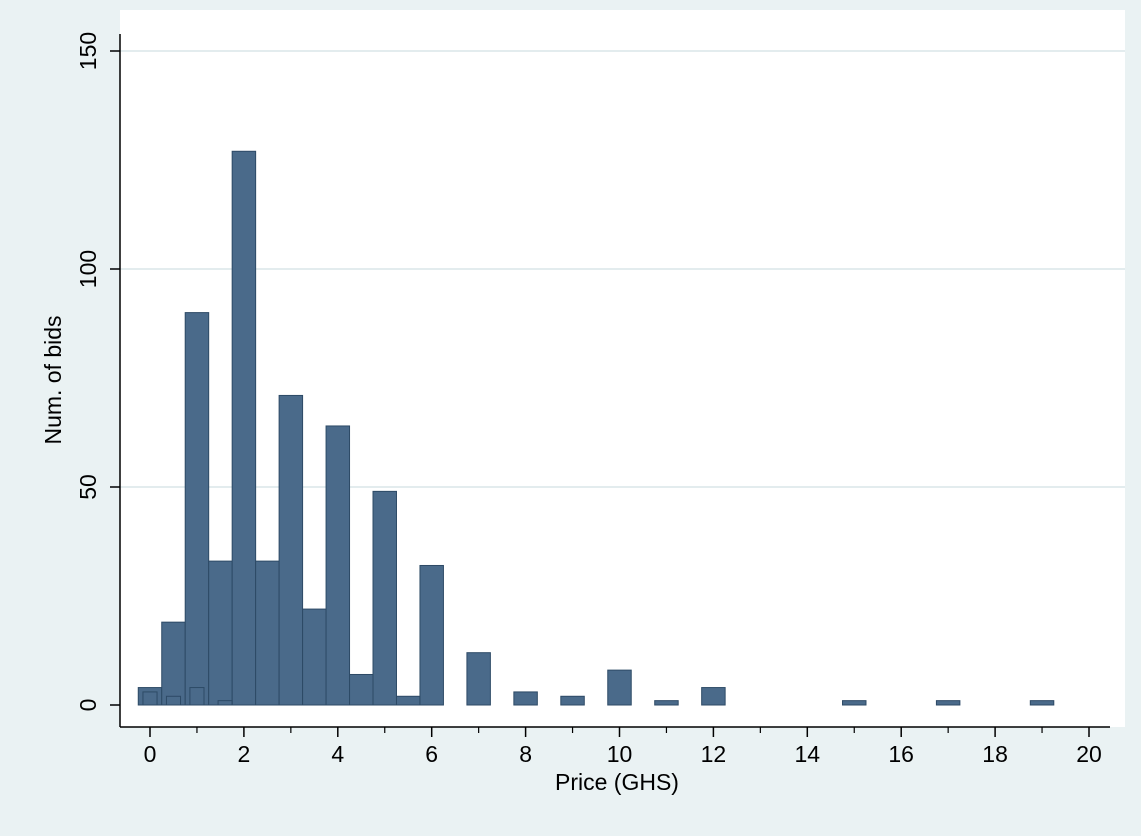  Describe the element at coordinates (88, 269) in the screenshot. I see `y-tick-label: 100` at that location.